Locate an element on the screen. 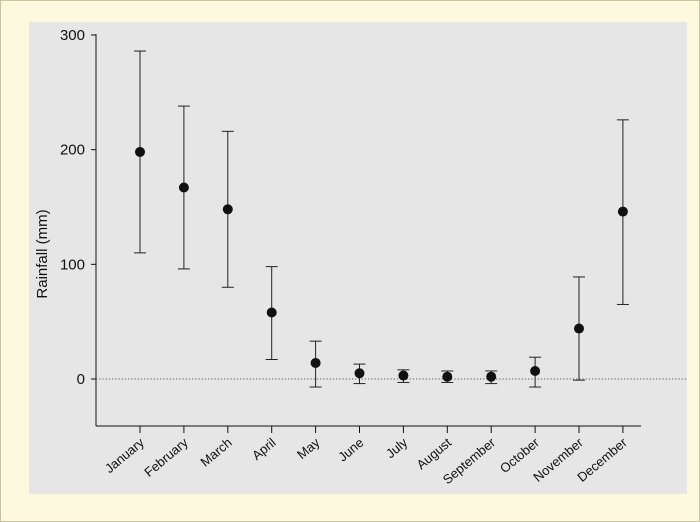 The width and height of the screenshot is (700, 522). data-point-september is located at coordinates (491, 376).